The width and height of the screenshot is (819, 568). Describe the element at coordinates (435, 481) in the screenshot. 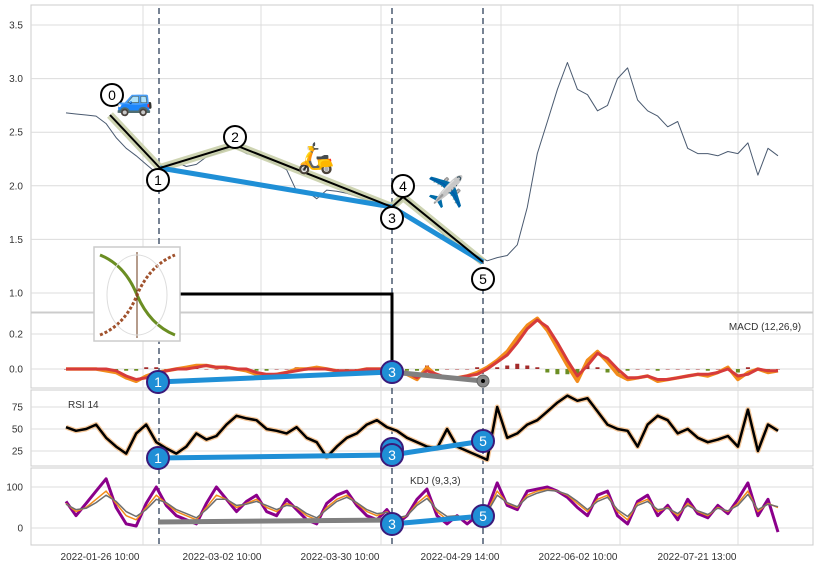

I see `kdj-label: KDJ (9,3,3)` at that location.